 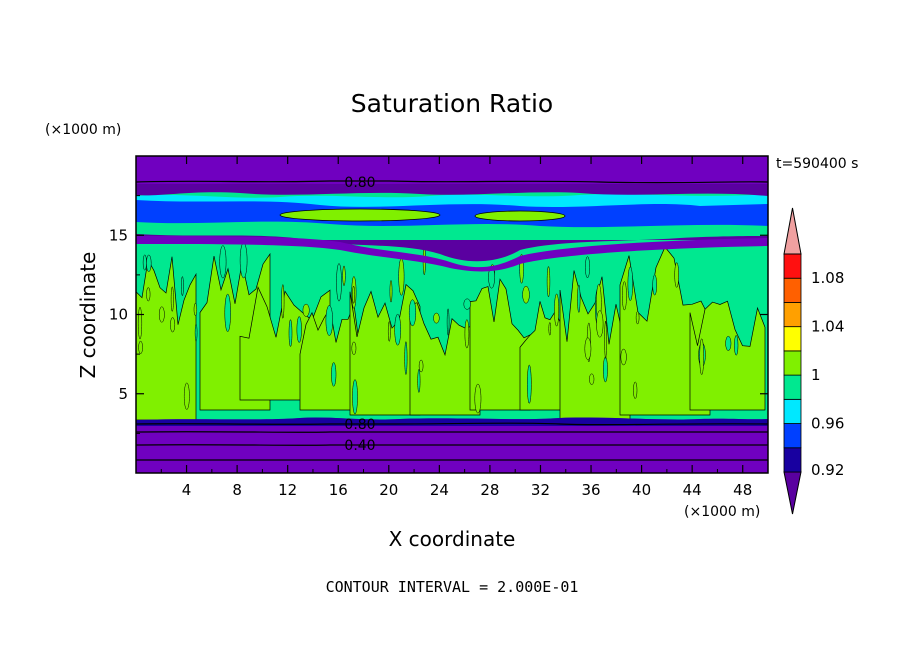 What do you see at coordinates (359, 446) in the screenshot?
I see `contour-label-low: 0.40` at bounding box center [359, 446].